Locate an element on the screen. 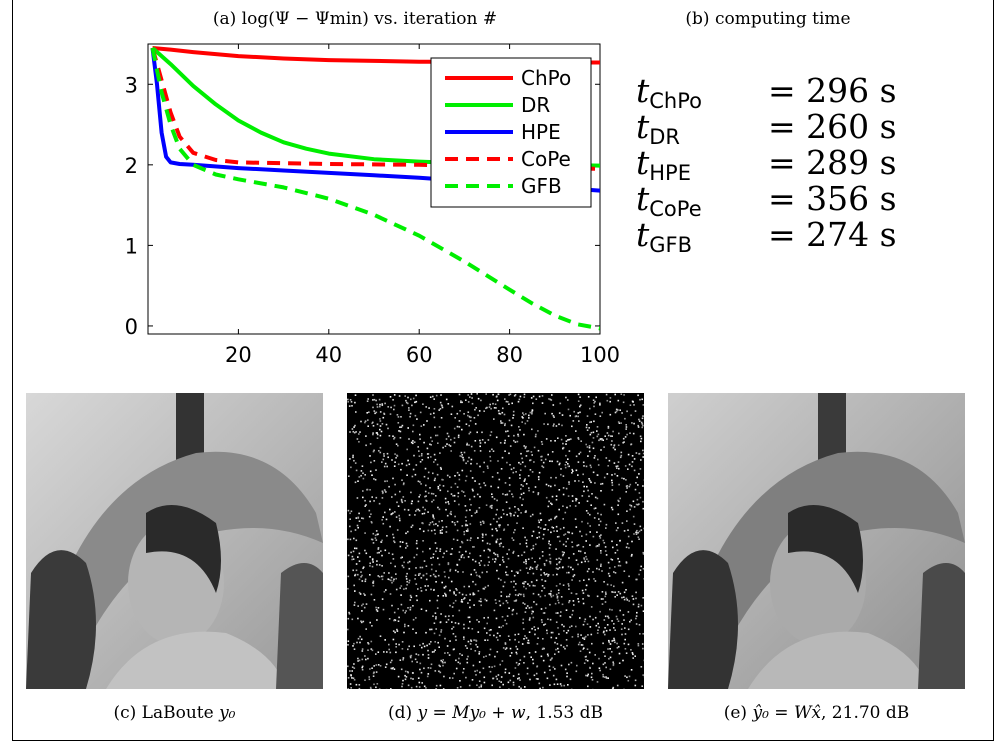  time-row-hpe: tHPE = 289 s is located at coordinates (806, 163).